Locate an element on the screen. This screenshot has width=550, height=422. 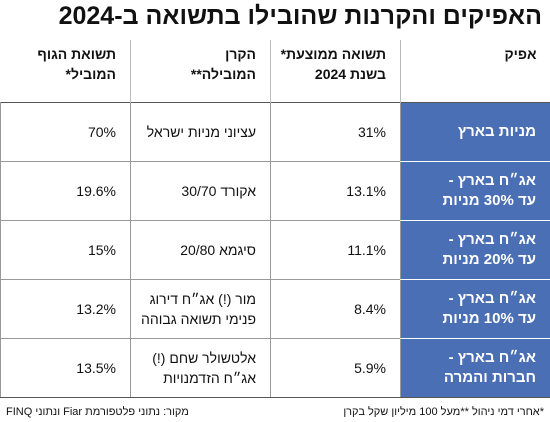
cell-line: עציוני מניות ישראל is located at coordinates (201, 132).